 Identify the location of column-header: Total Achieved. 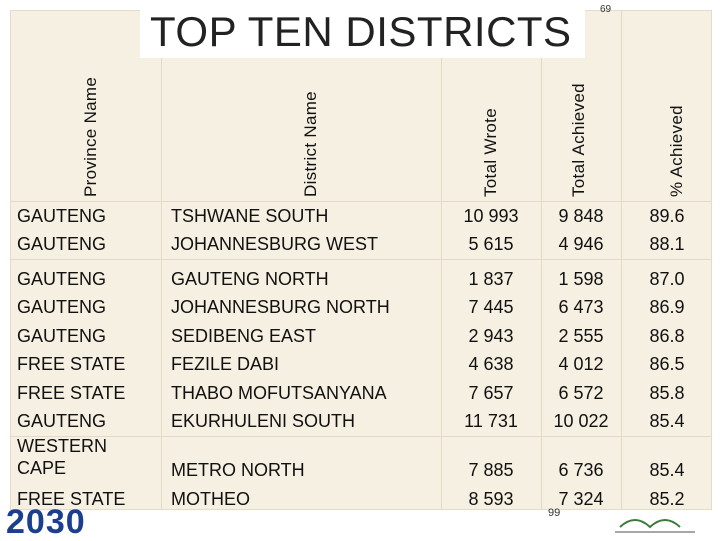
(578, 140).